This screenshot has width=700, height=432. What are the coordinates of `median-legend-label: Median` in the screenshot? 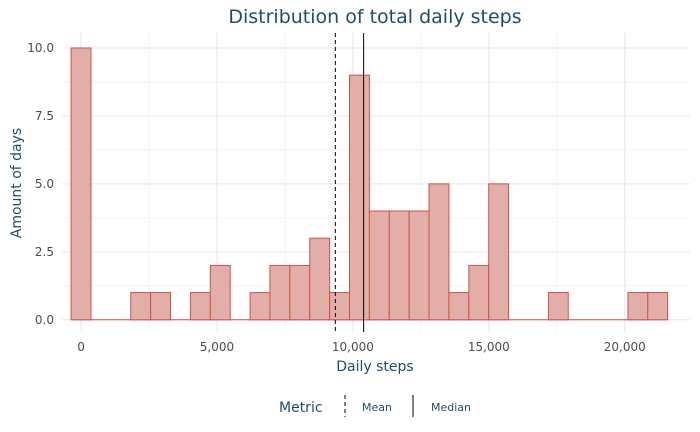 It's located at (451, 407).